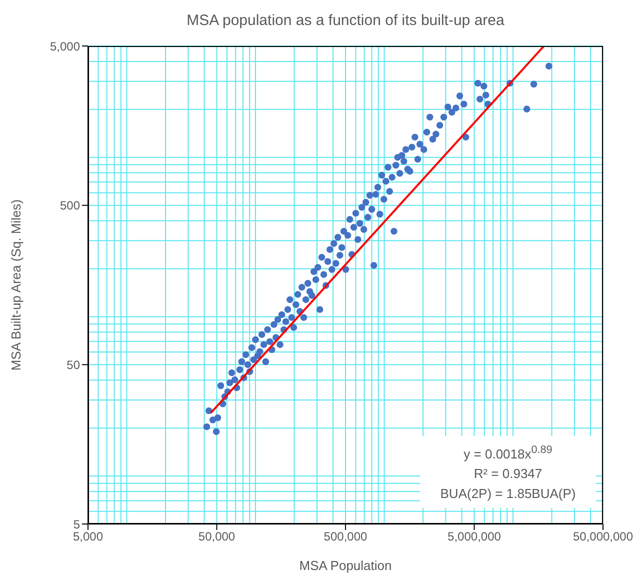  I want to click on x-axis-title: MSA Population, so click(345, 565).